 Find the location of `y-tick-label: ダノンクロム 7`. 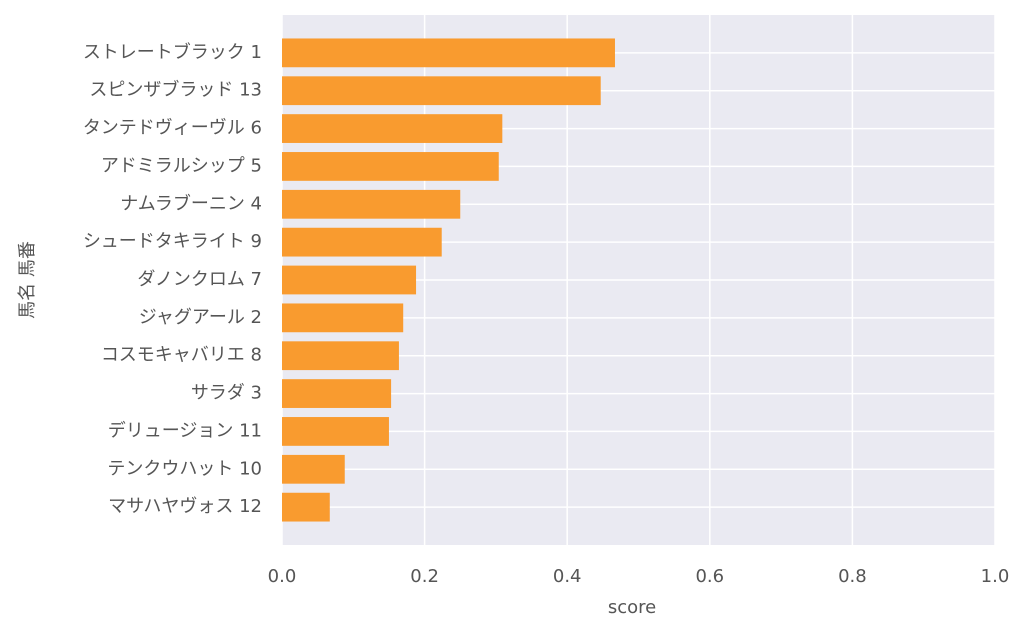

y-tick-label: ダノンクロム 7 is located at coordinates (199, 279).